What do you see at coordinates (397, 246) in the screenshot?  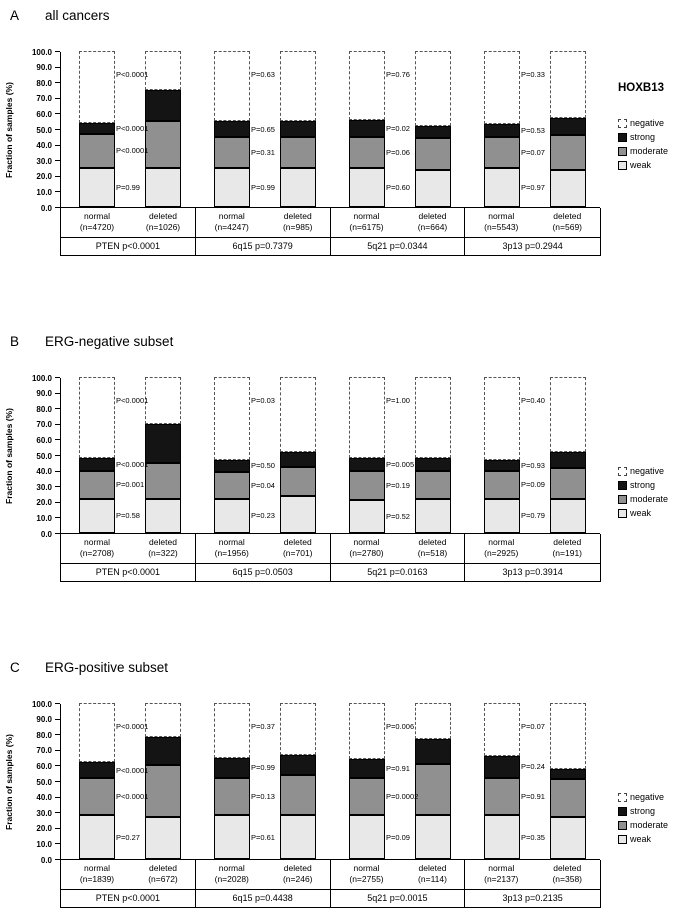 I see `group-label: 5q21 p=0.0344` at bounding box center [397, 246].